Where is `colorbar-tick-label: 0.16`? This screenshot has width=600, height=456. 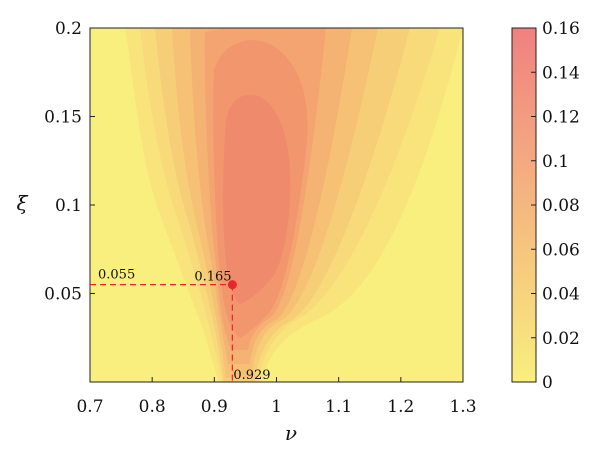
colorbar-tick-label: 0.16 is located at coordinates (561, 29).